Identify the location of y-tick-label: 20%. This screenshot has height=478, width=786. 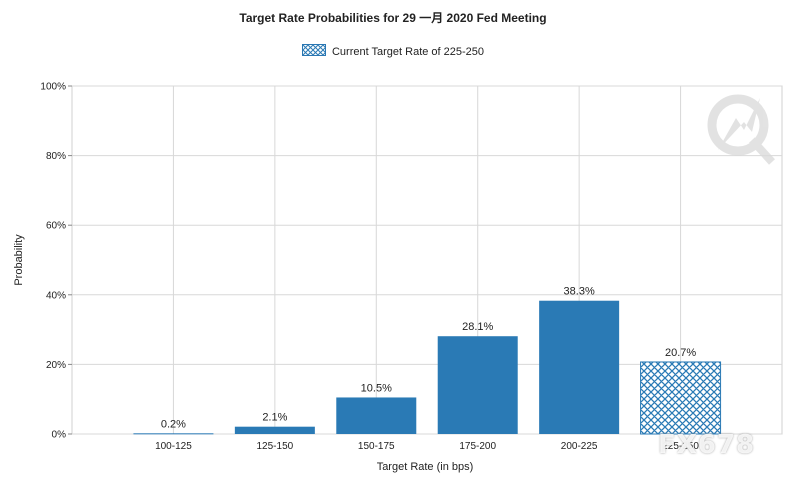
(56, 365).